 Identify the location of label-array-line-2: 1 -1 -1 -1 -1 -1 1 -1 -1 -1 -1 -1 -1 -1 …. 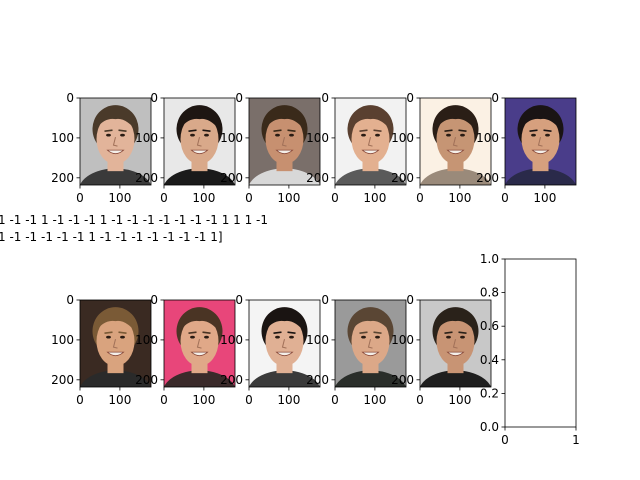
(111, 237).